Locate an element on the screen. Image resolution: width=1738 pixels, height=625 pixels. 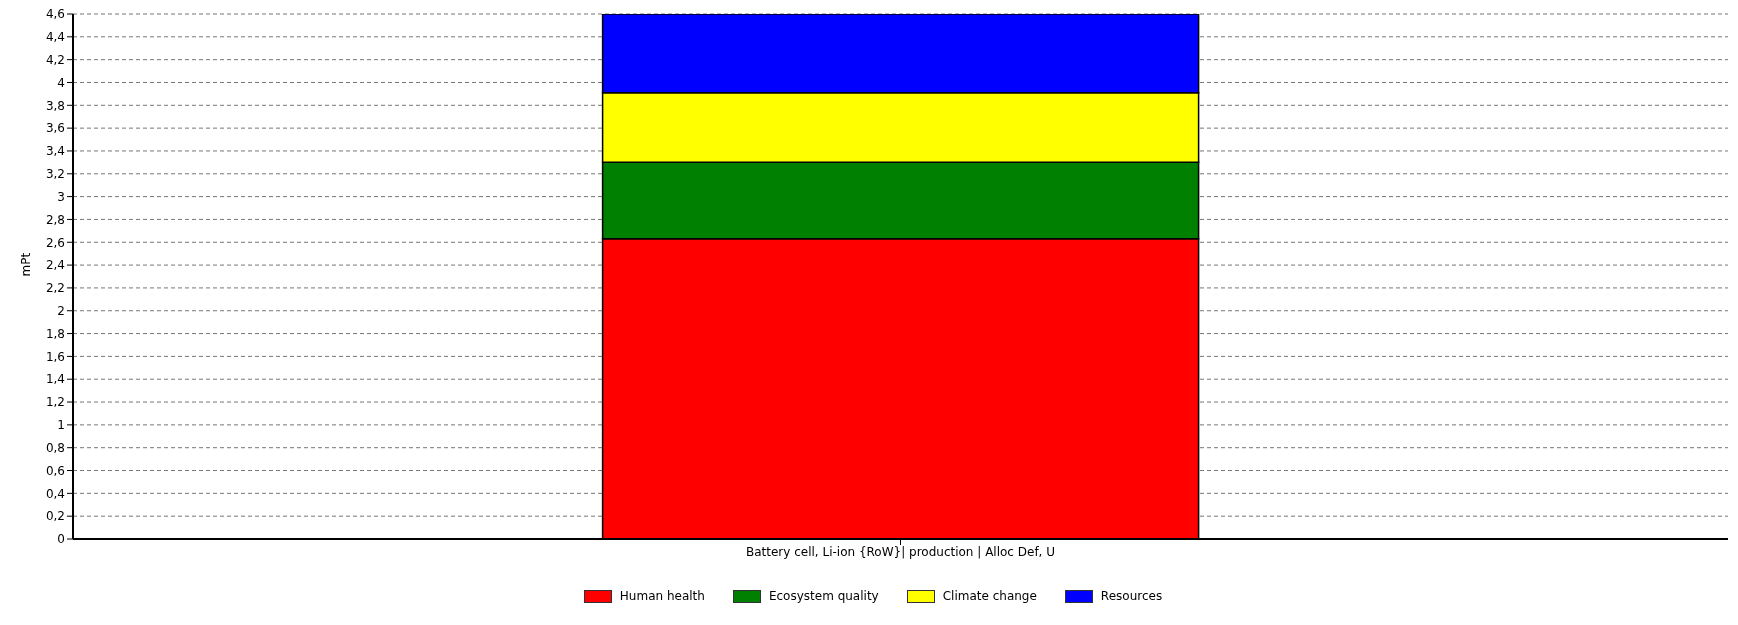
y-tick-label: 1,2 is located at coordinates (55, 402).